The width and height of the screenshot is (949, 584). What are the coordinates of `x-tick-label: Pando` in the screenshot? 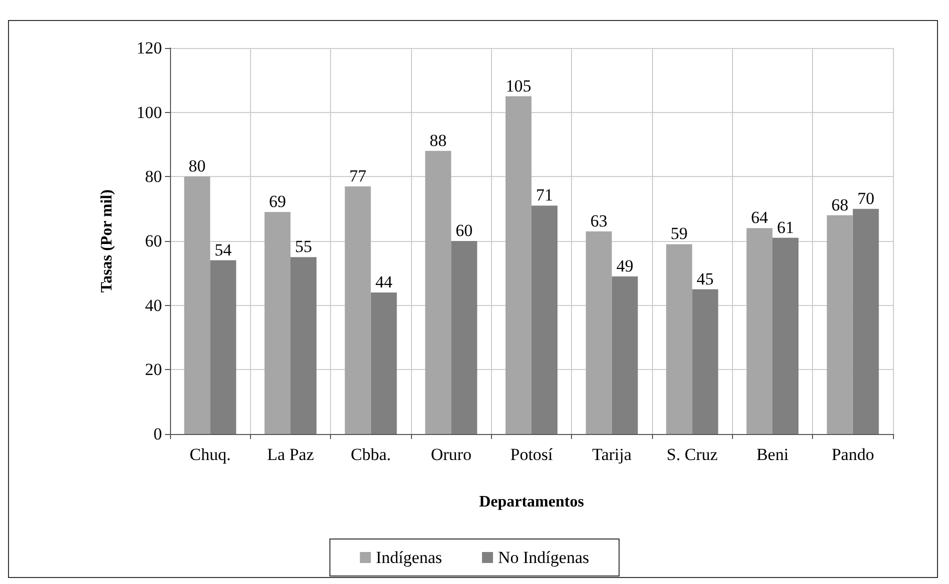 It's located at (853, 454).